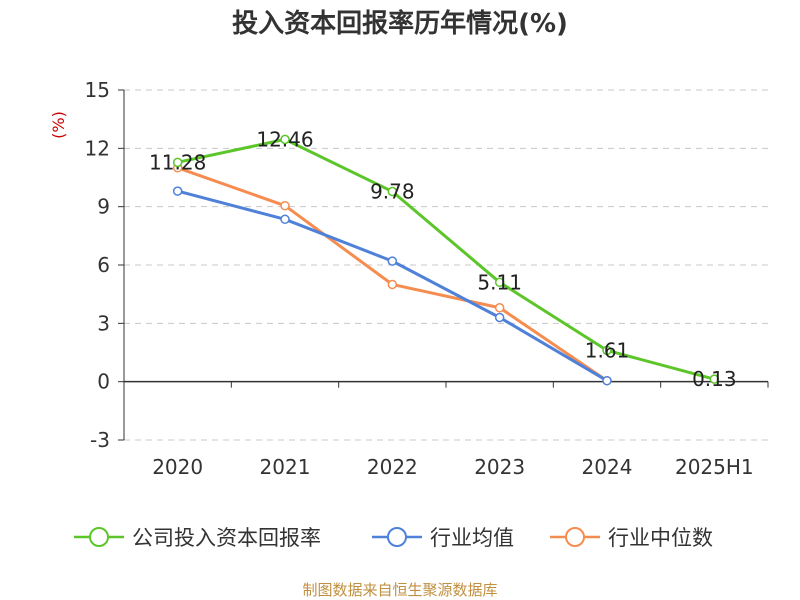 The width and height of the screenshot is (800, 600). Describe the element at coordinates (100, 440) in the screenshot. I see `y-tick-label: -3` at that location.